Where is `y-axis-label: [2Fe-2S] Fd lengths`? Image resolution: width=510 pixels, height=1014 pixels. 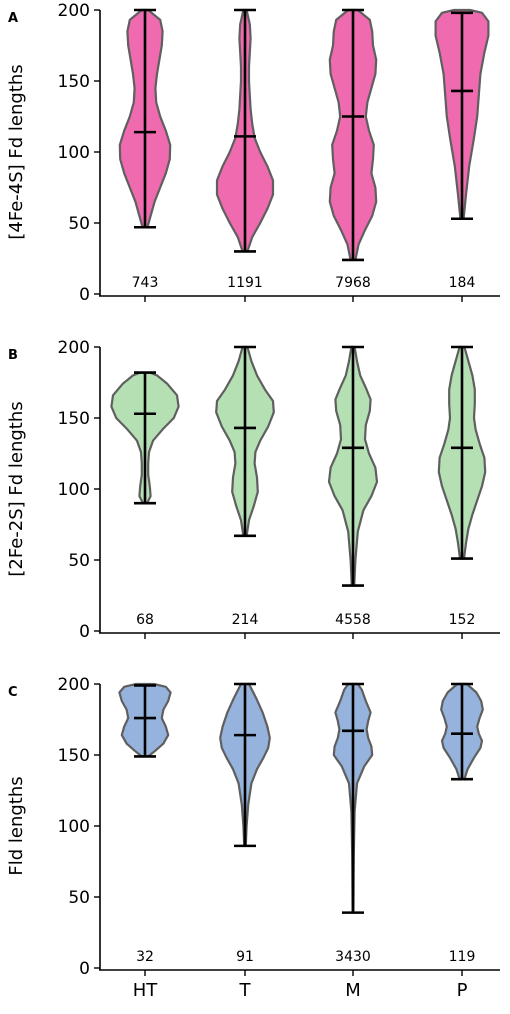
y-axis-label: [2Fe-2S] Fd lengths is located at coordinates (16, 488).